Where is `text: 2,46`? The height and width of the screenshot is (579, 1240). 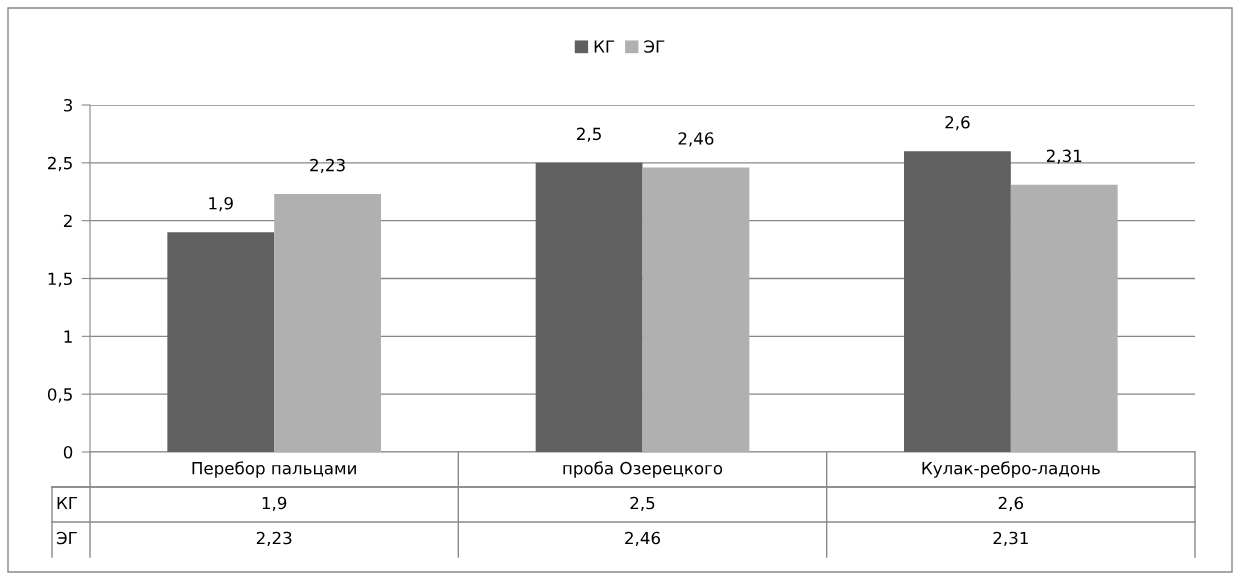 text: 2,46 is located at coordinates (696, 139).